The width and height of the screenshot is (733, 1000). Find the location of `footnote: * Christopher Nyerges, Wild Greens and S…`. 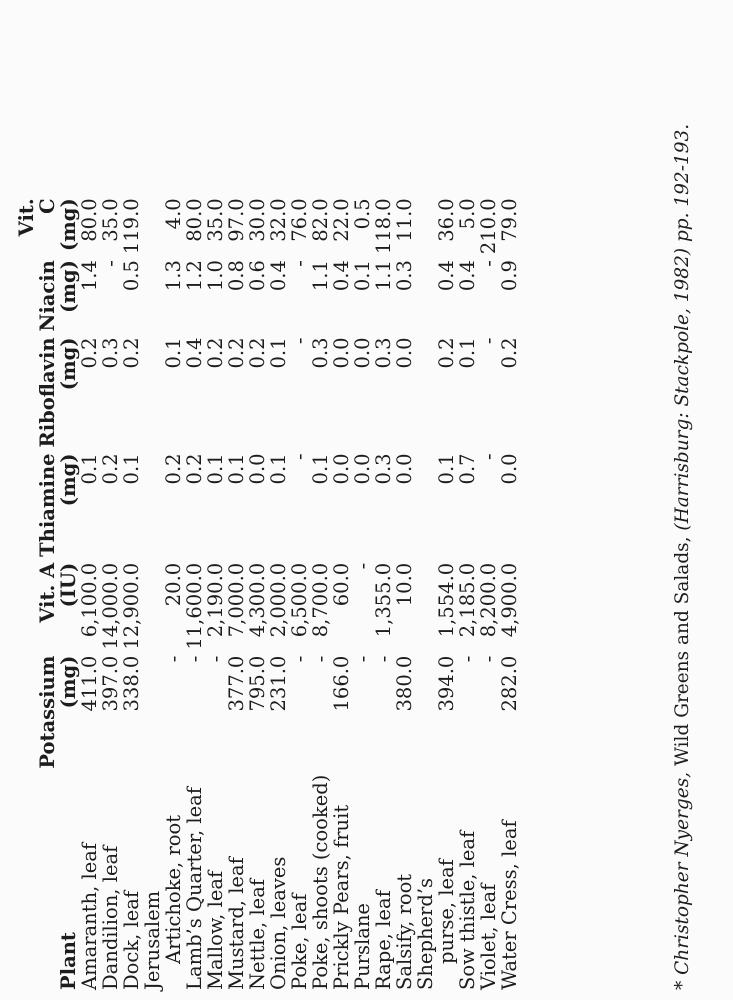

footnote: * Christopher Nyerges, Wild Greens and S… is located at coordinates (682, 540).